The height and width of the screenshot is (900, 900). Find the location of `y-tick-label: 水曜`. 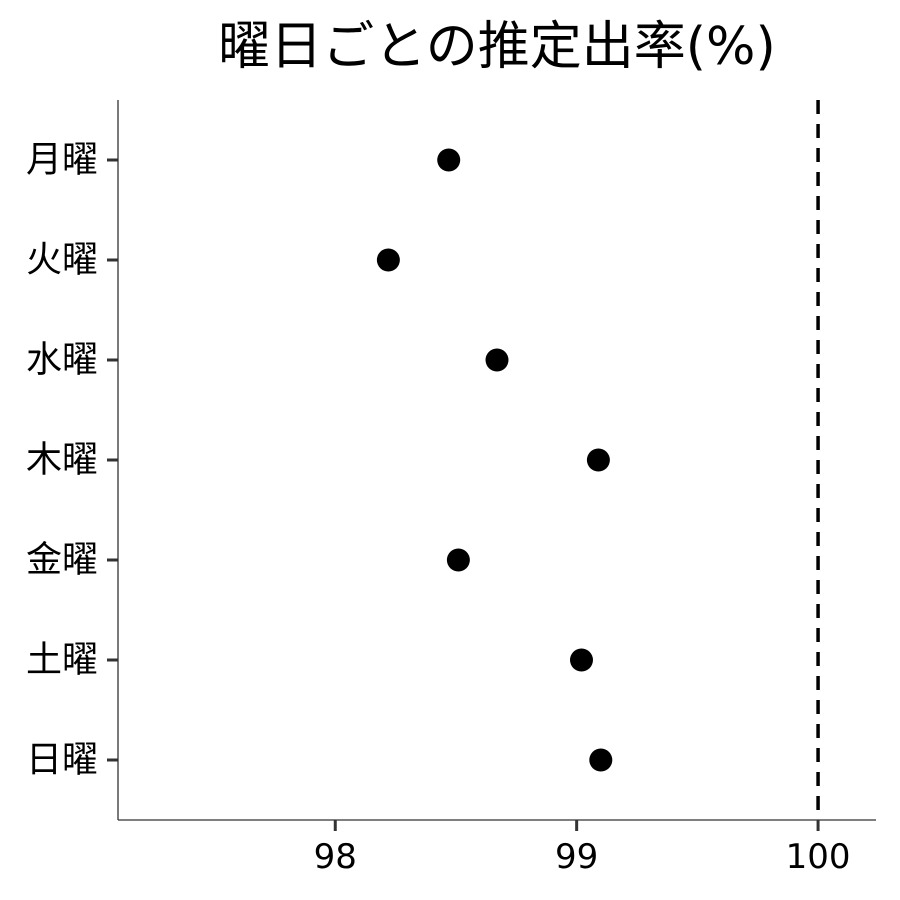

y-tick-label: 水曜 is located at coordinates (62, 360).